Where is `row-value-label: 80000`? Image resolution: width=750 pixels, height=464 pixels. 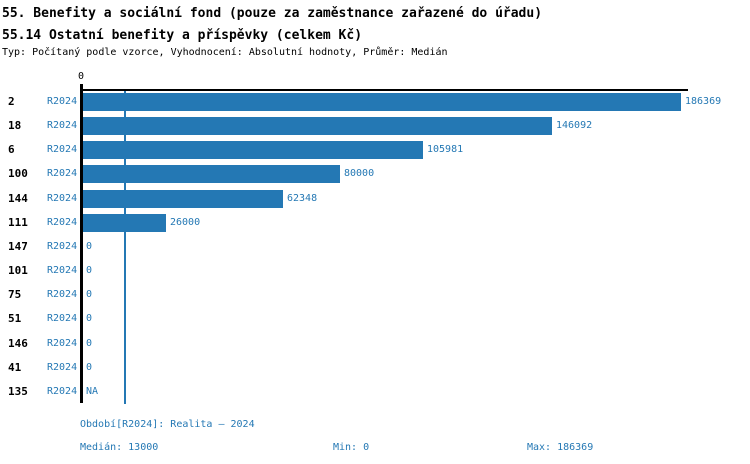
row-value-label: 80000 is located at coordinates (359, 173).